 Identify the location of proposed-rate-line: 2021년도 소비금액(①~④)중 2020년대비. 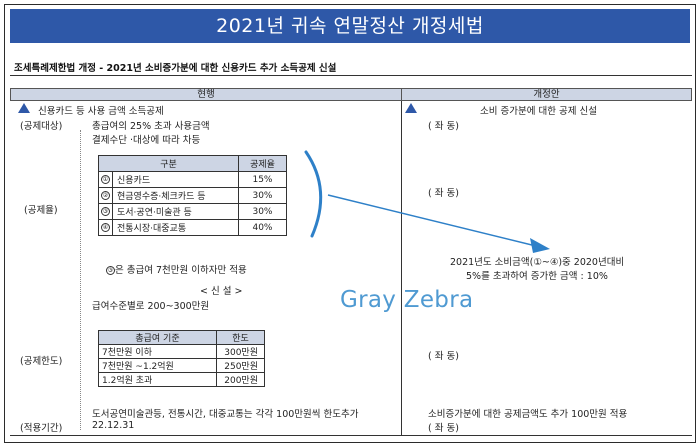
(537, 262).